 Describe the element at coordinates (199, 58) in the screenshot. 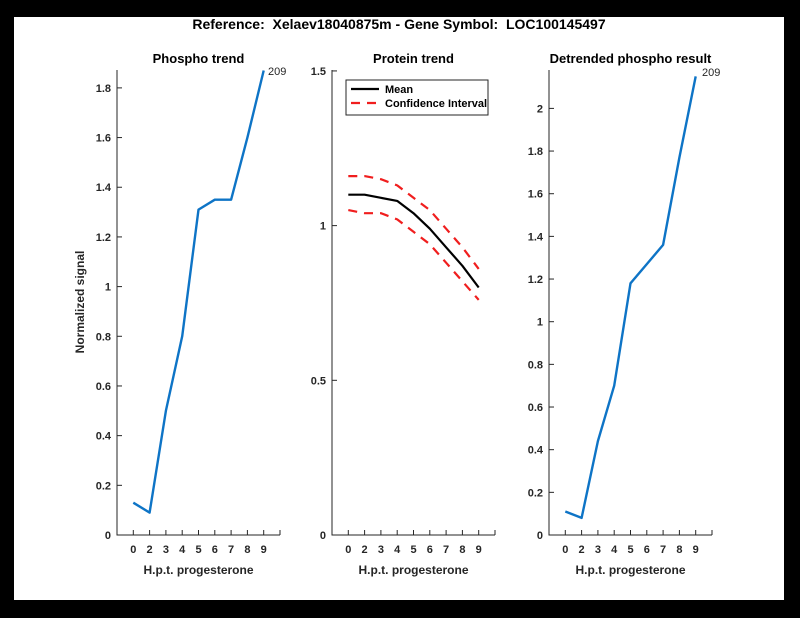

I see `subplot-title: Phospho trend` at that location.